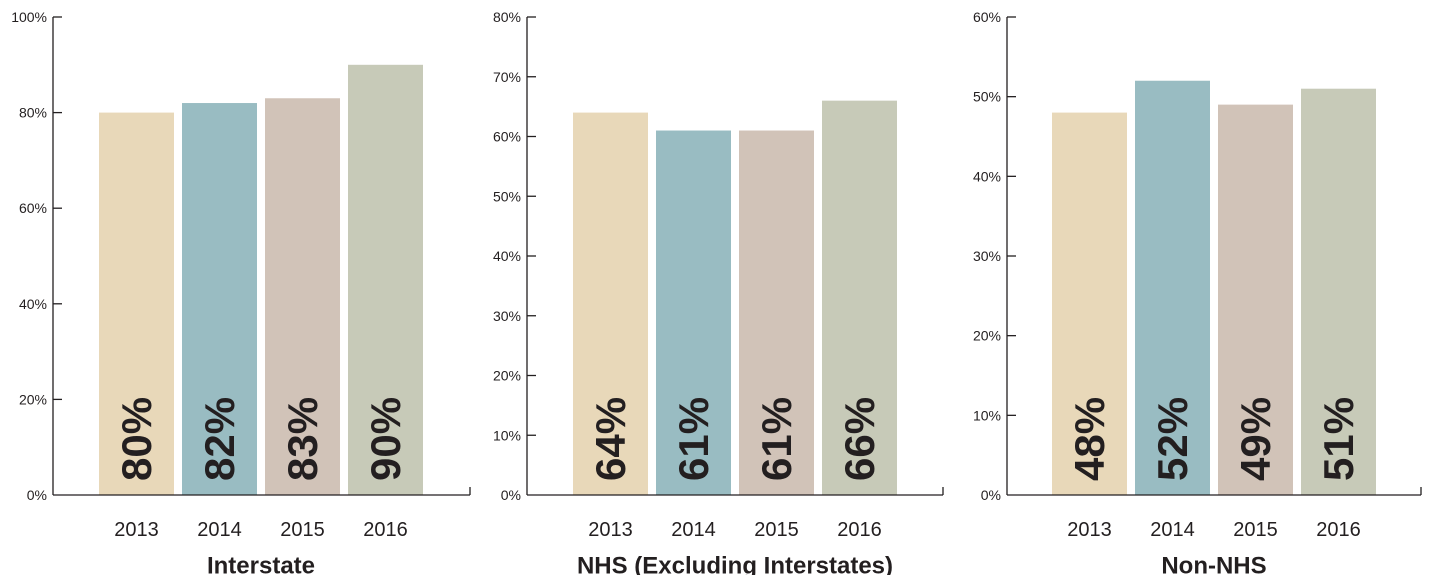 This screenshot has height=575, width=1429. What do you see at coordinates (1255, 439) in the screenshot?
I see `data-label-2015: 49%` at bounding box center [1255, 439].